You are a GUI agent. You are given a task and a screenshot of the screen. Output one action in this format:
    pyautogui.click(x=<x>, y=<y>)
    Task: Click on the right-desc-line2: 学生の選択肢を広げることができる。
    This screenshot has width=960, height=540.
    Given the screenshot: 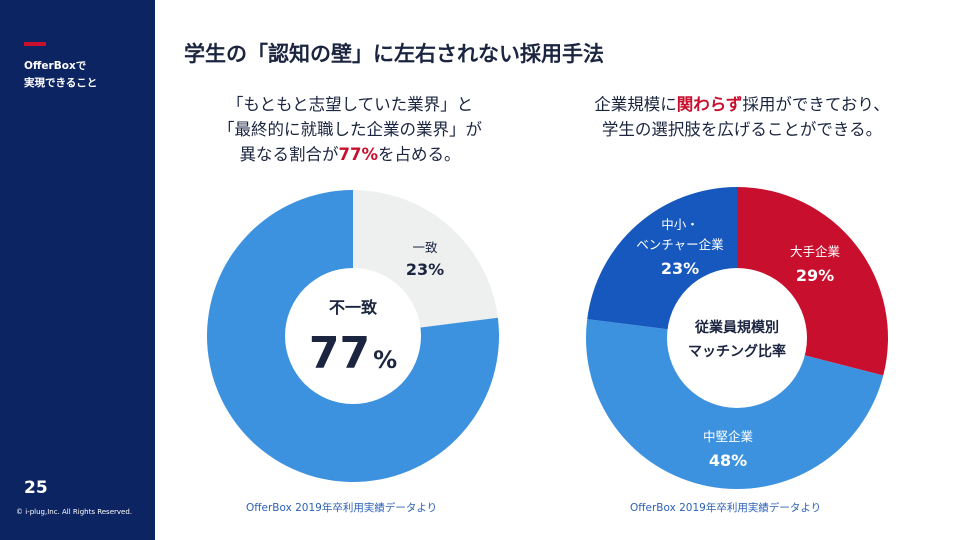 What is the action you would take?
    pyautogui.click(x=742, y=129)
    